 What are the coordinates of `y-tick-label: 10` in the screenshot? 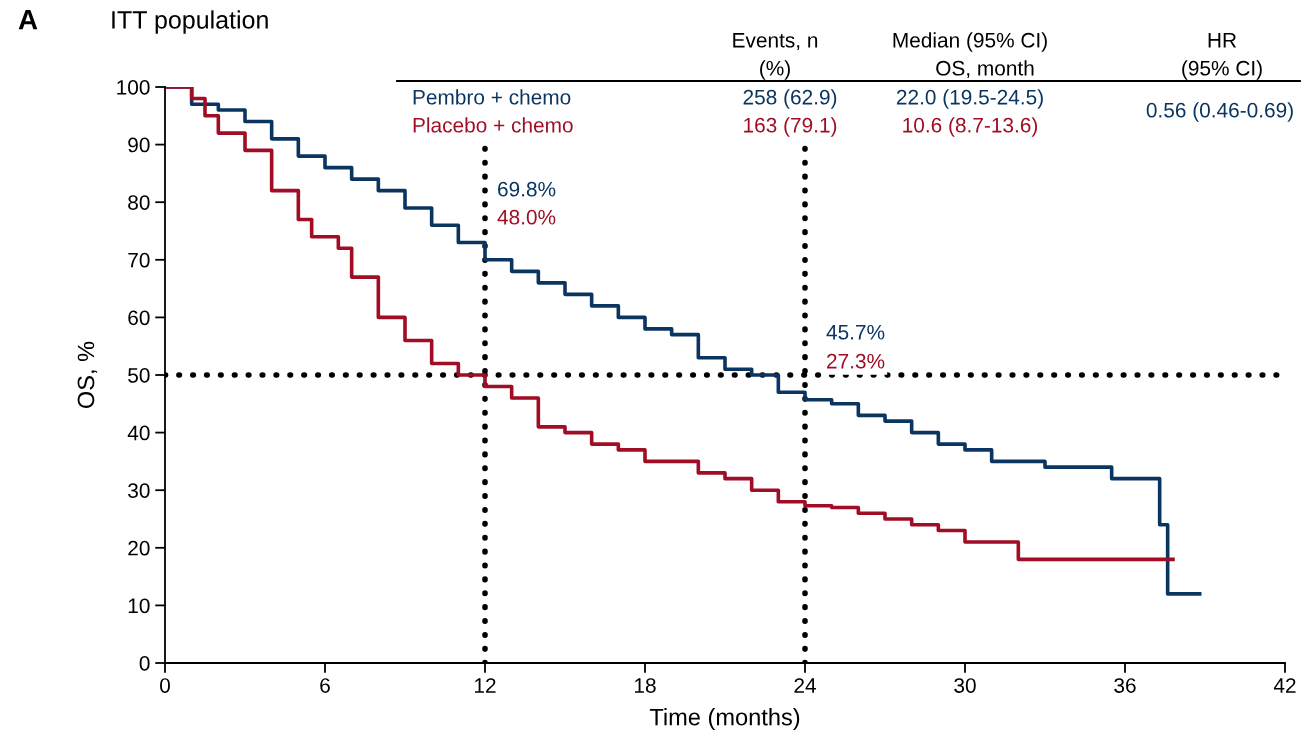 It's located at (139, 606).